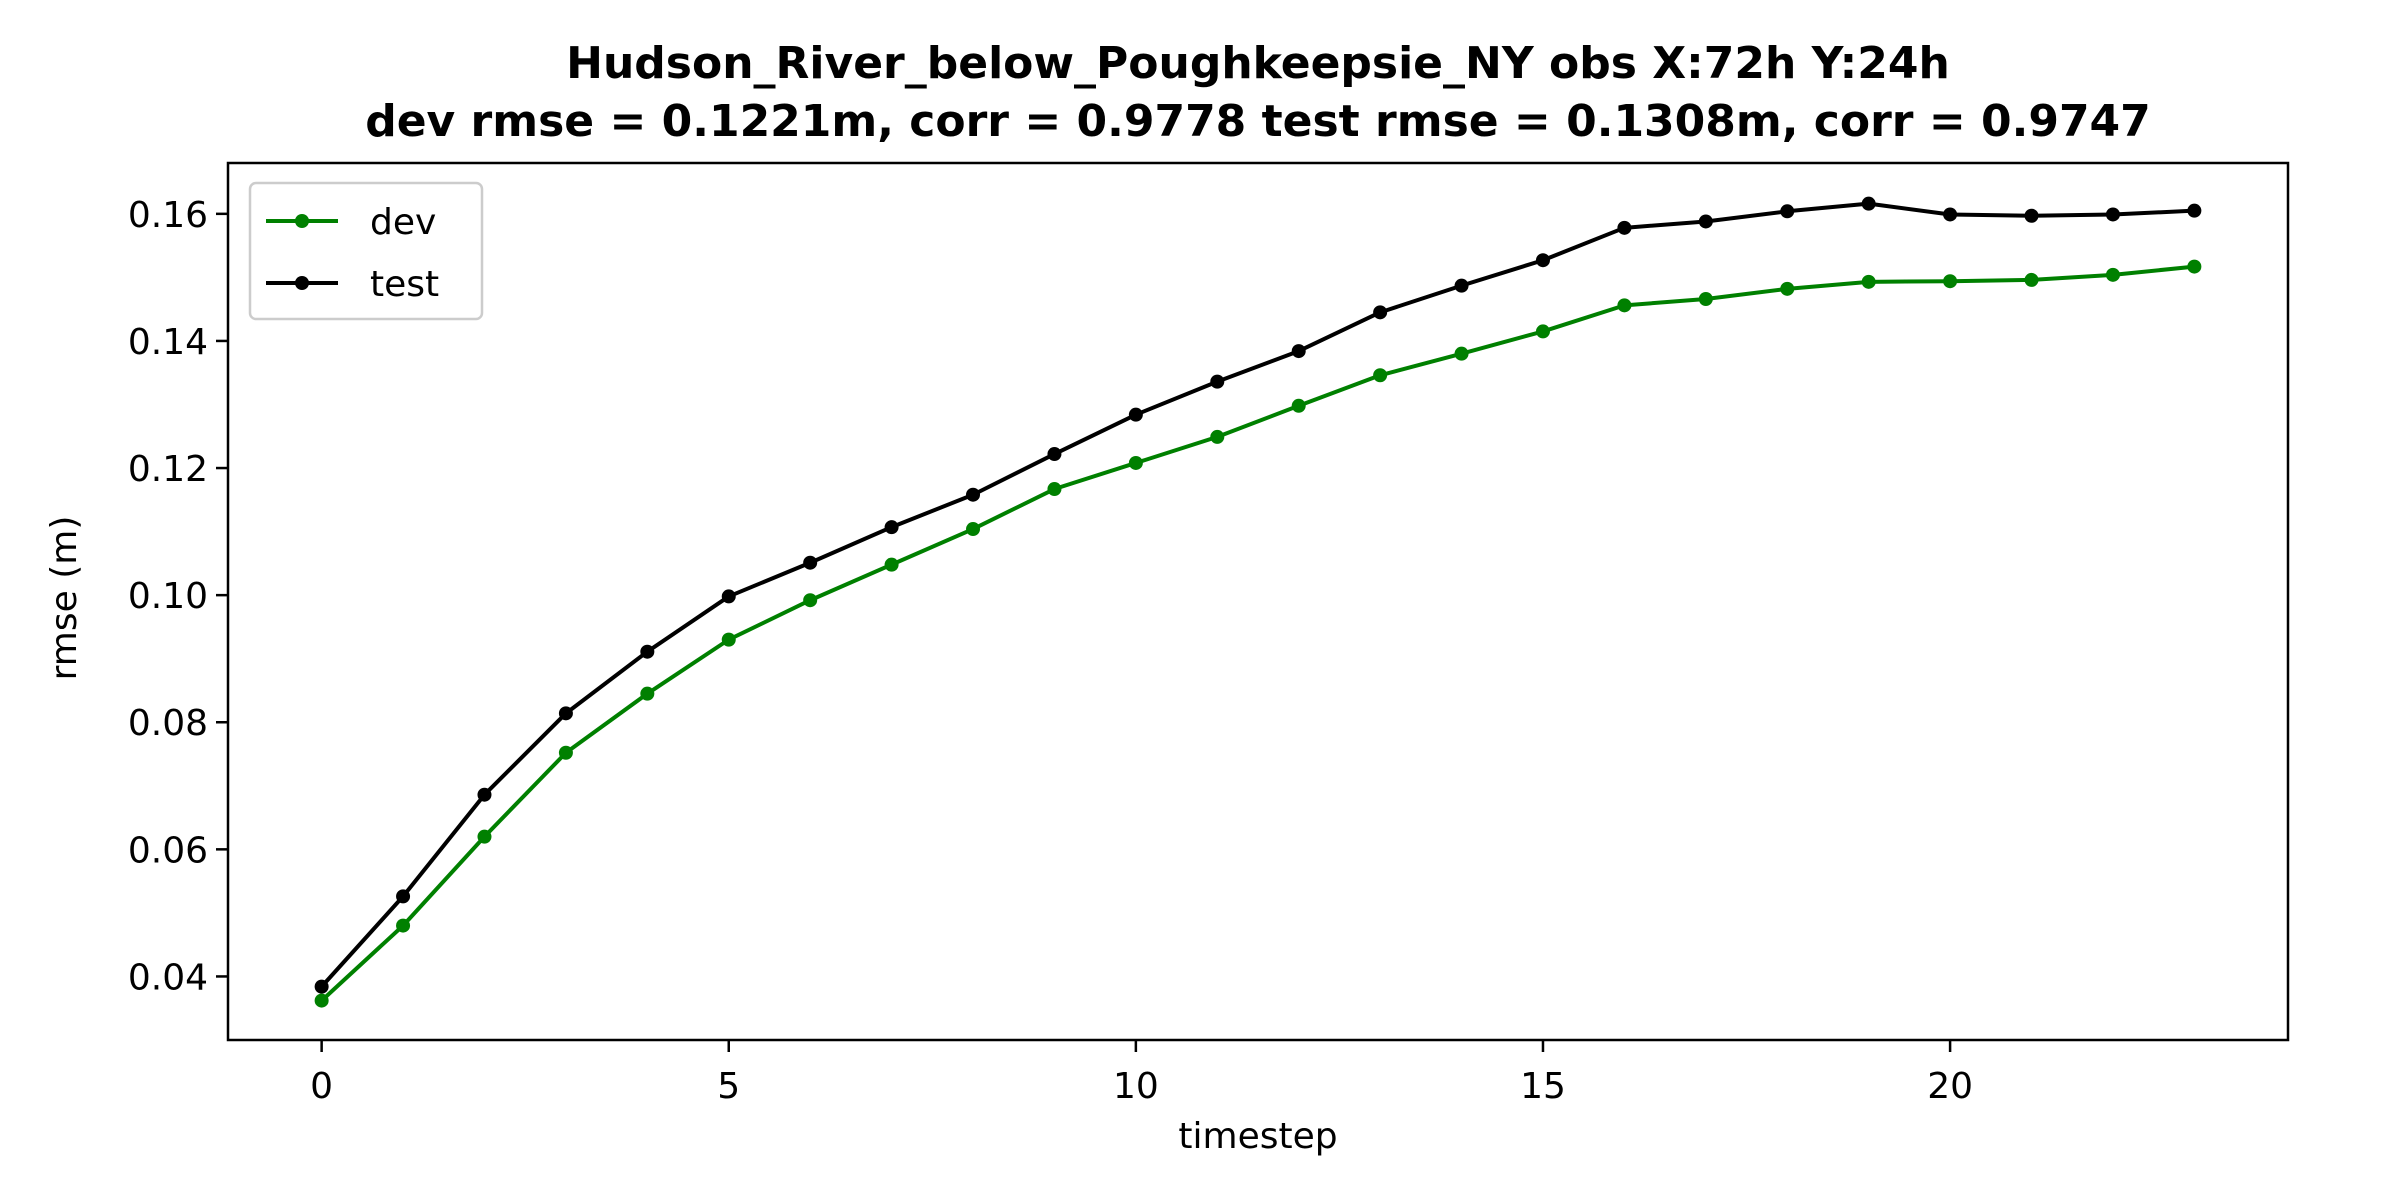  Describe the element at coordinates (366, 251) in the screenshot. I see `legend-box` at that location.